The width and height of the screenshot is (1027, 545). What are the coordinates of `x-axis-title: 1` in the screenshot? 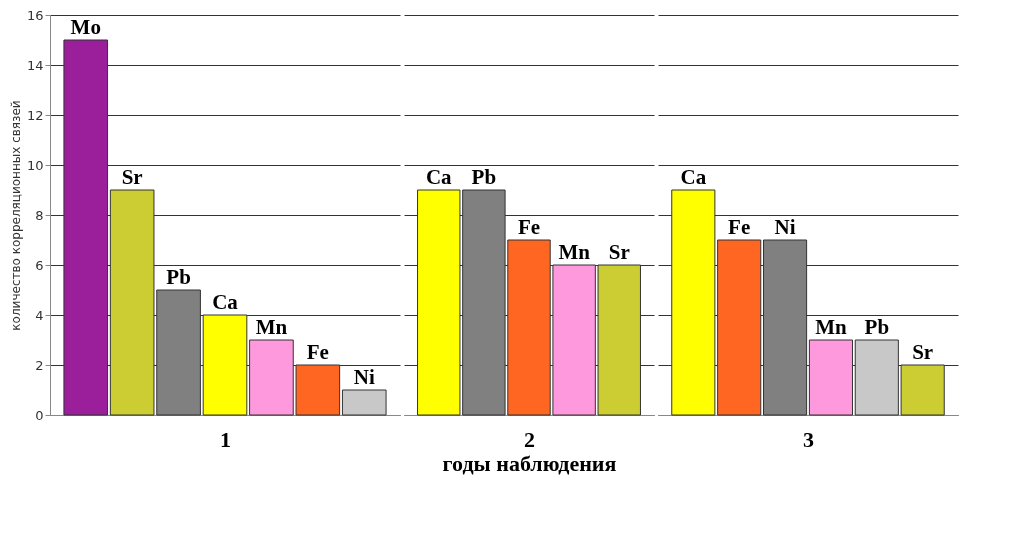 It's located at (225, 439).